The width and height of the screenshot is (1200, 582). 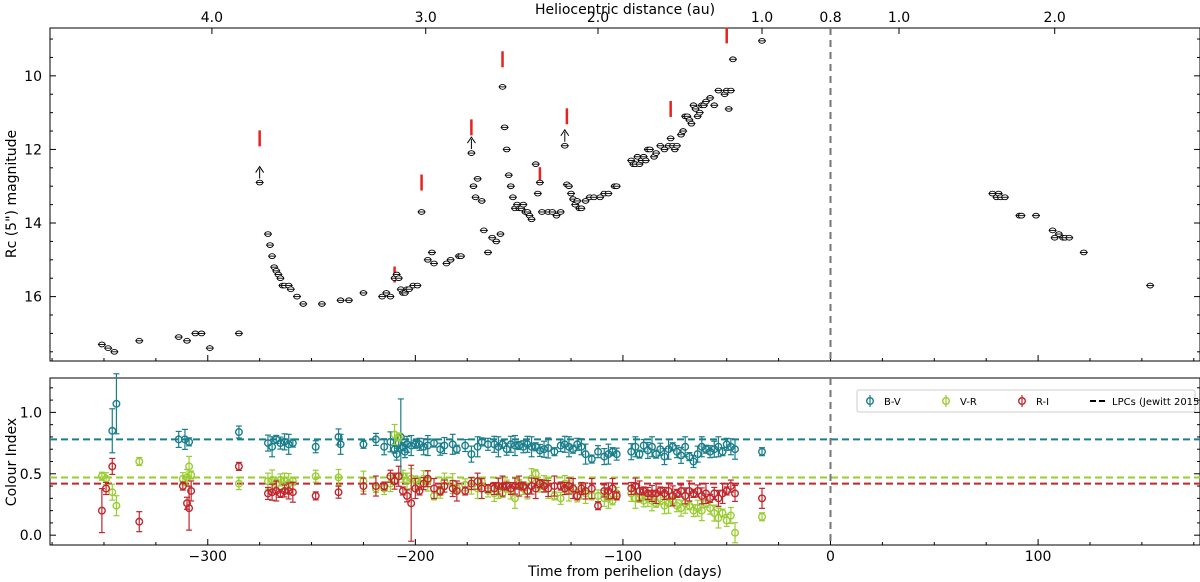 I want to click on secondary-tick-label: 3.0, so click(x=426, y=18).